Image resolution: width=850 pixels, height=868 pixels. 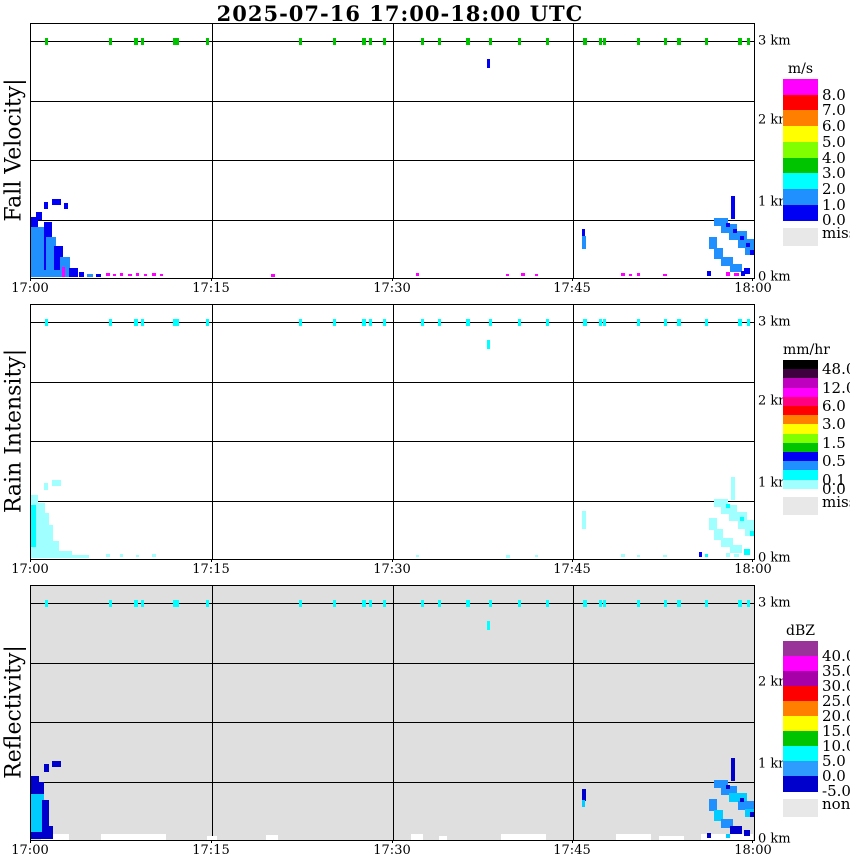 What do you see at coordinates (836, 686) in the screenshot?
I see `legend-value-label: 30.0` at bounding box center [836, 686].